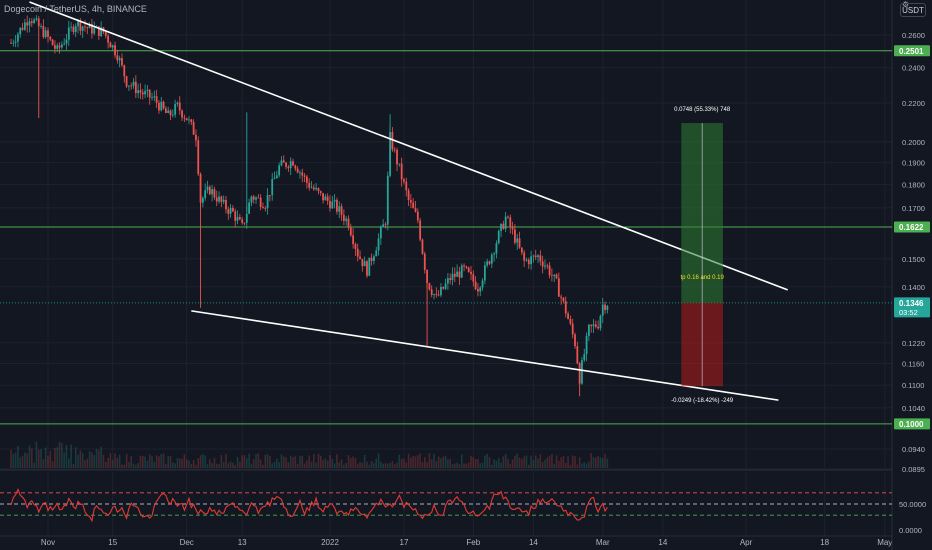 The image size is (932, 550). I want to click on price-label: 0.2501, so click(911, 51).